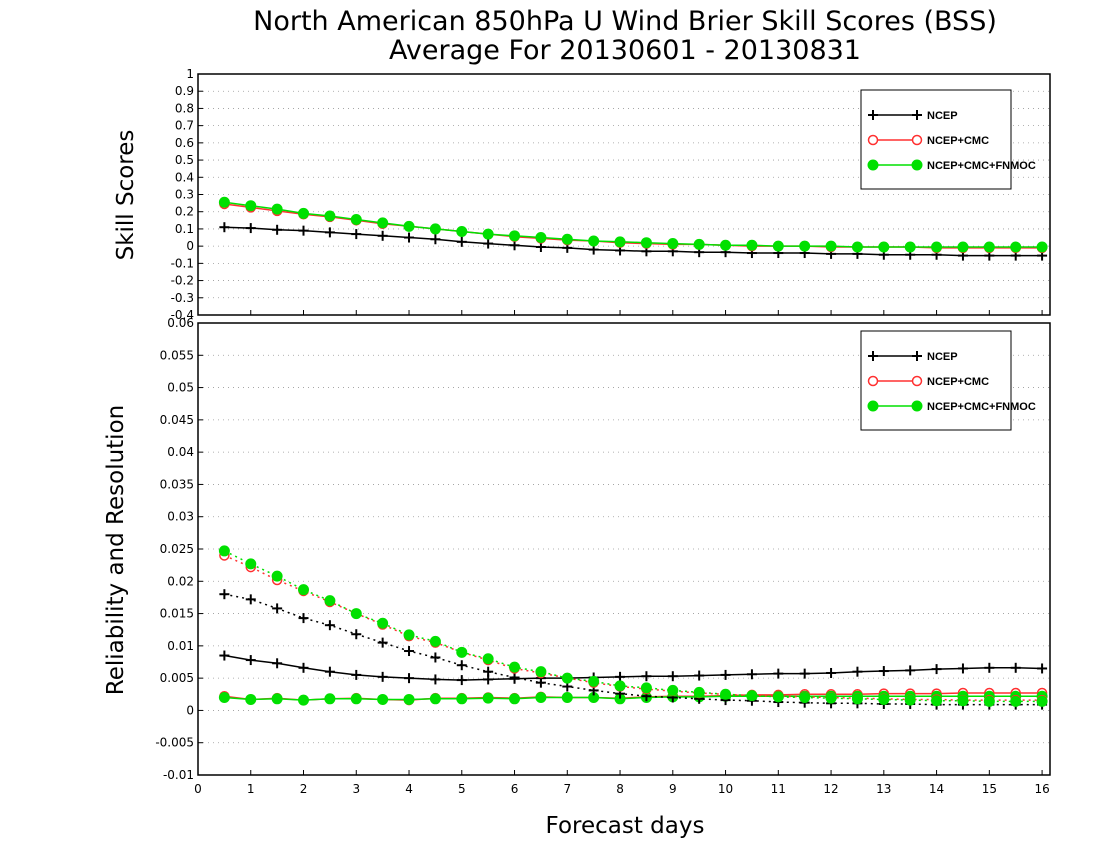 This screenshot has height=850, width=1100. Describe the element at coordinates (180, 388) in the screenshot. I see `bottom-ytick-label: 0.05` at that location.